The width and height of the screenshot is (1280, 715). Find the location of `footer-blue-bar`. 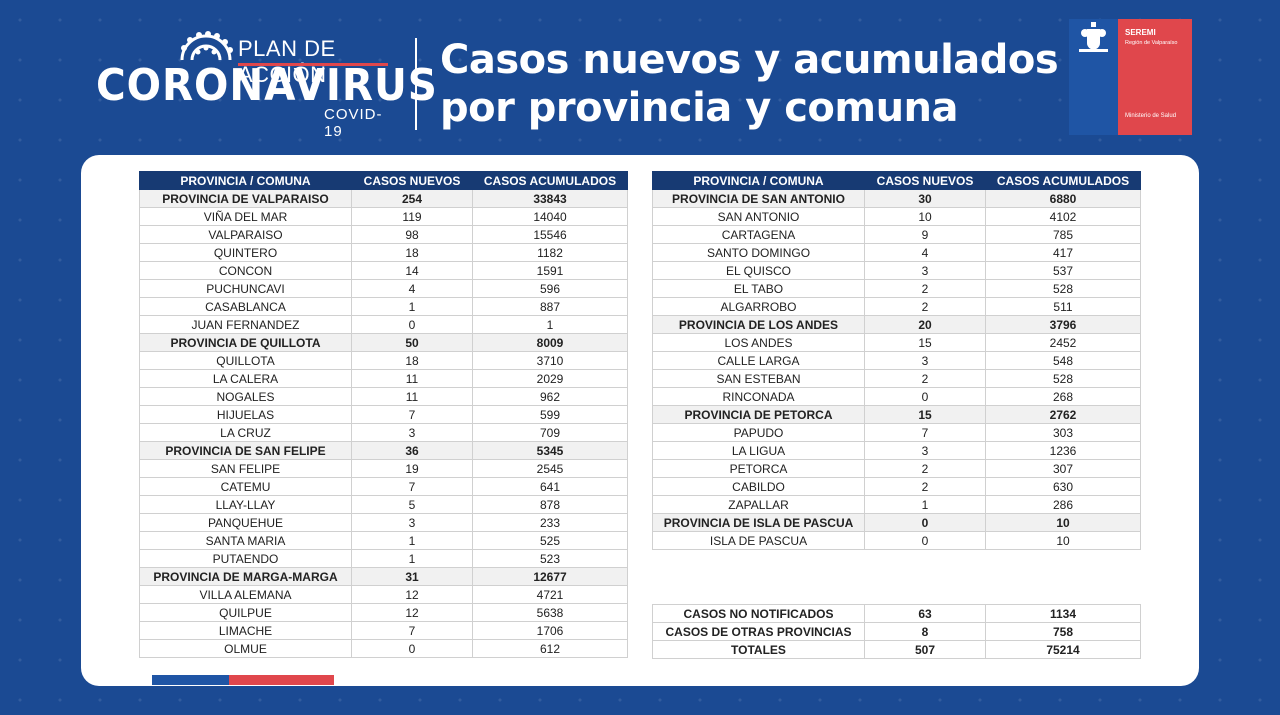

footer-blue-bar is located at coordinates (190, 680).